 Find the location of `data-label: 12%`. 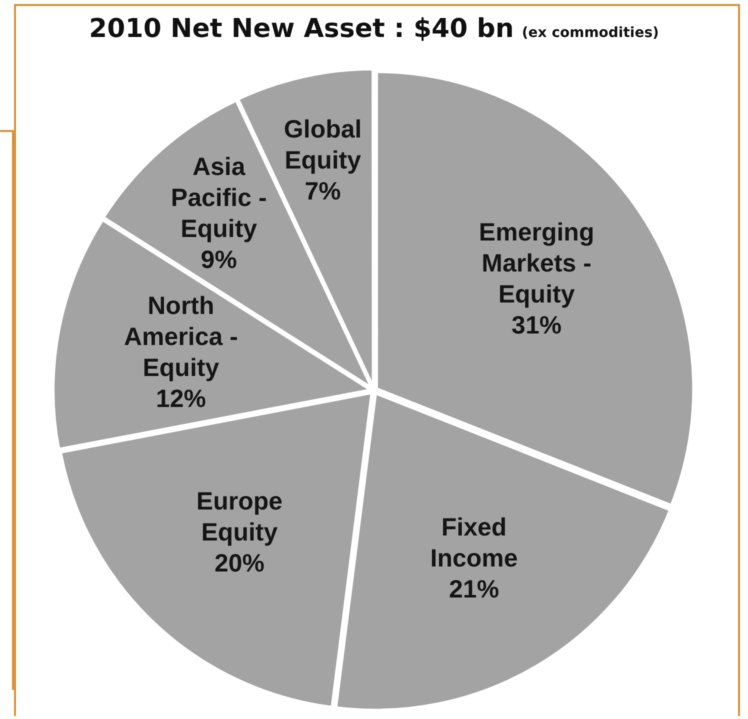

data-label: 12% is located at coordinates (181, 399).